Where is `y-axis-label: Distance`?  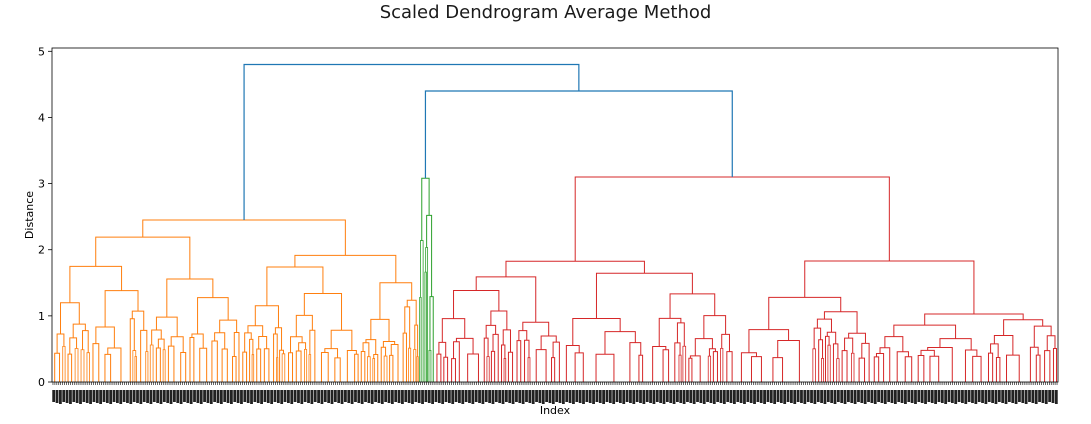 y-axis-label: Distance is located at coordinates (29, 215).